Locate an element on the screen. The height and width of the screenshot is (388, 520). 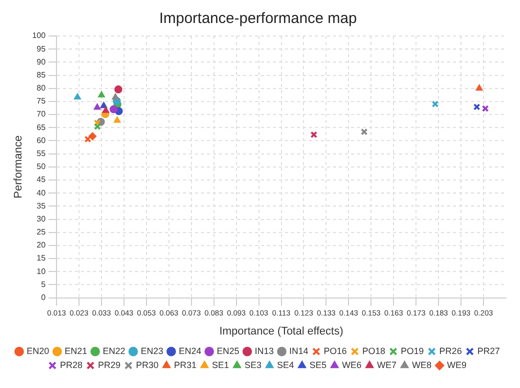
legend-label: WE8 is located at coordinates (422, 365).